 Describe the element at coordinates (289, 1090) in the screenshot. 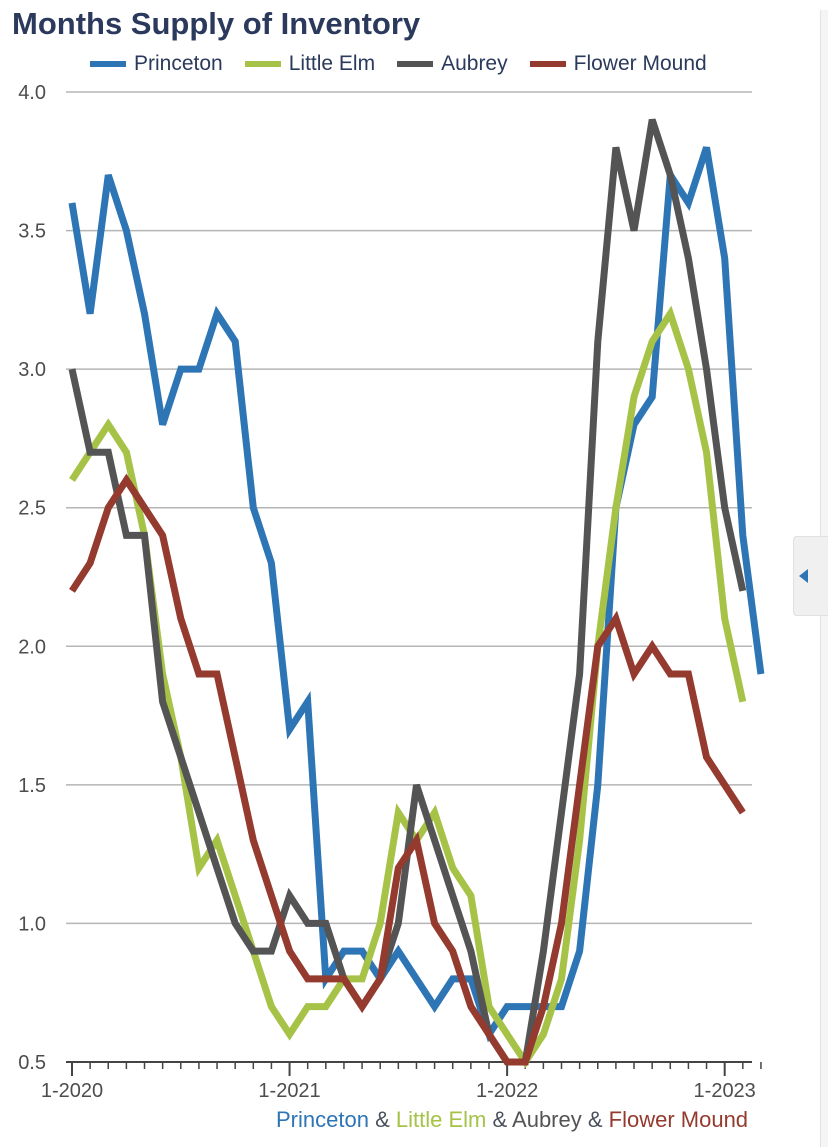

I see `x-tick-label: 1-2021` at that location.